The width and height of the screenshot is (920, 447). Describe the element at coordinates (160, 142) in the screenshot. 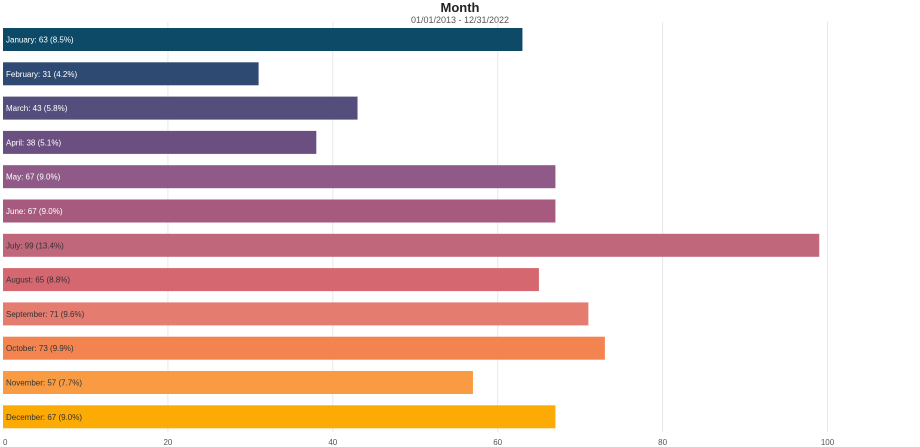

I see `bar-april` at that location.